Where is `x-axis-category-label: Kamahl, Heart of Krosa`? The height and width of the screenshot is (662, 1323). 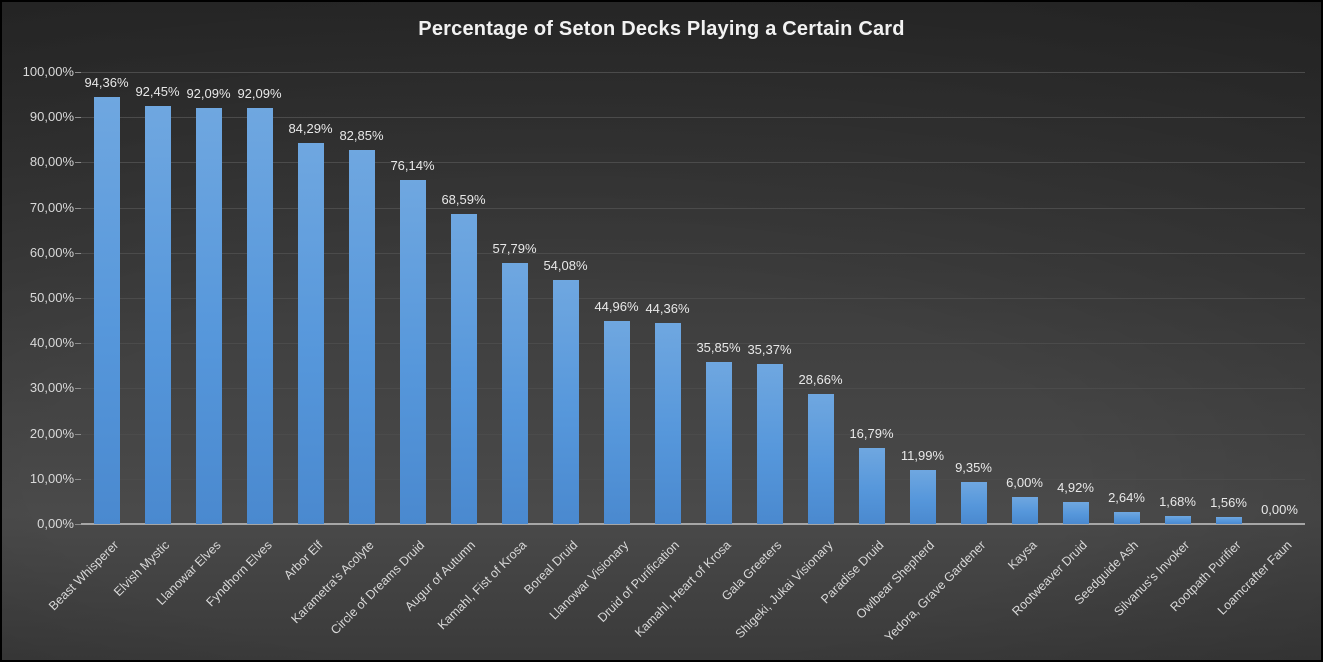
x-axis-category-label: Kamahl, Heart of Krosa is located at coordinates (682, 589).